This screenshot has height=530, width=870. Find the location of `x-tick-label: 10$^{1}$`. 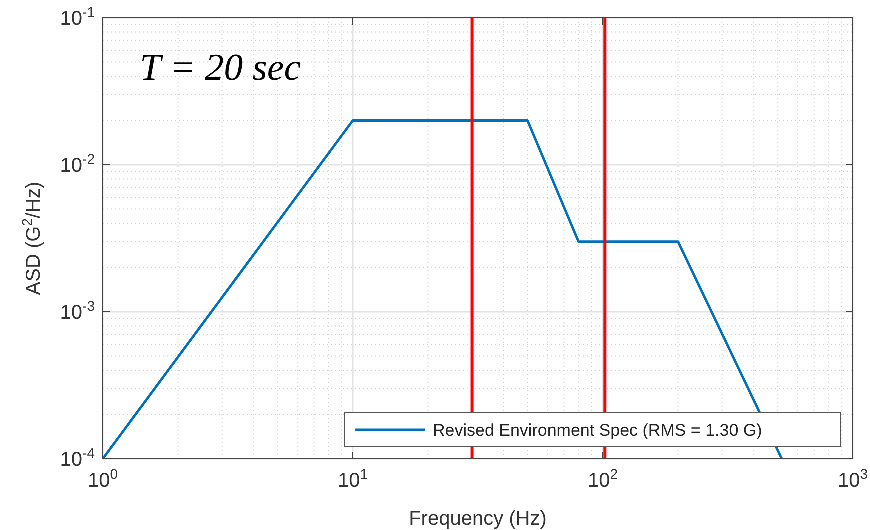

x-tick-label: 10$^{1}$ is located at coordinates (353, 479).